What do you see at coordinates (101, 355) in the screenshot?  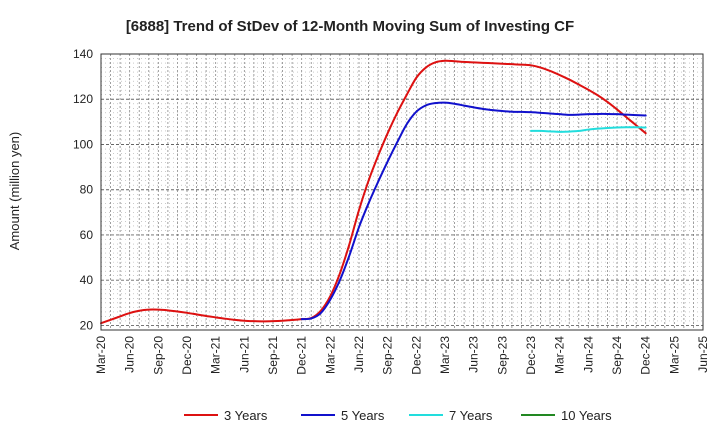 I see `x-tick-label: Mar-20` at bounding box center [101, 355].